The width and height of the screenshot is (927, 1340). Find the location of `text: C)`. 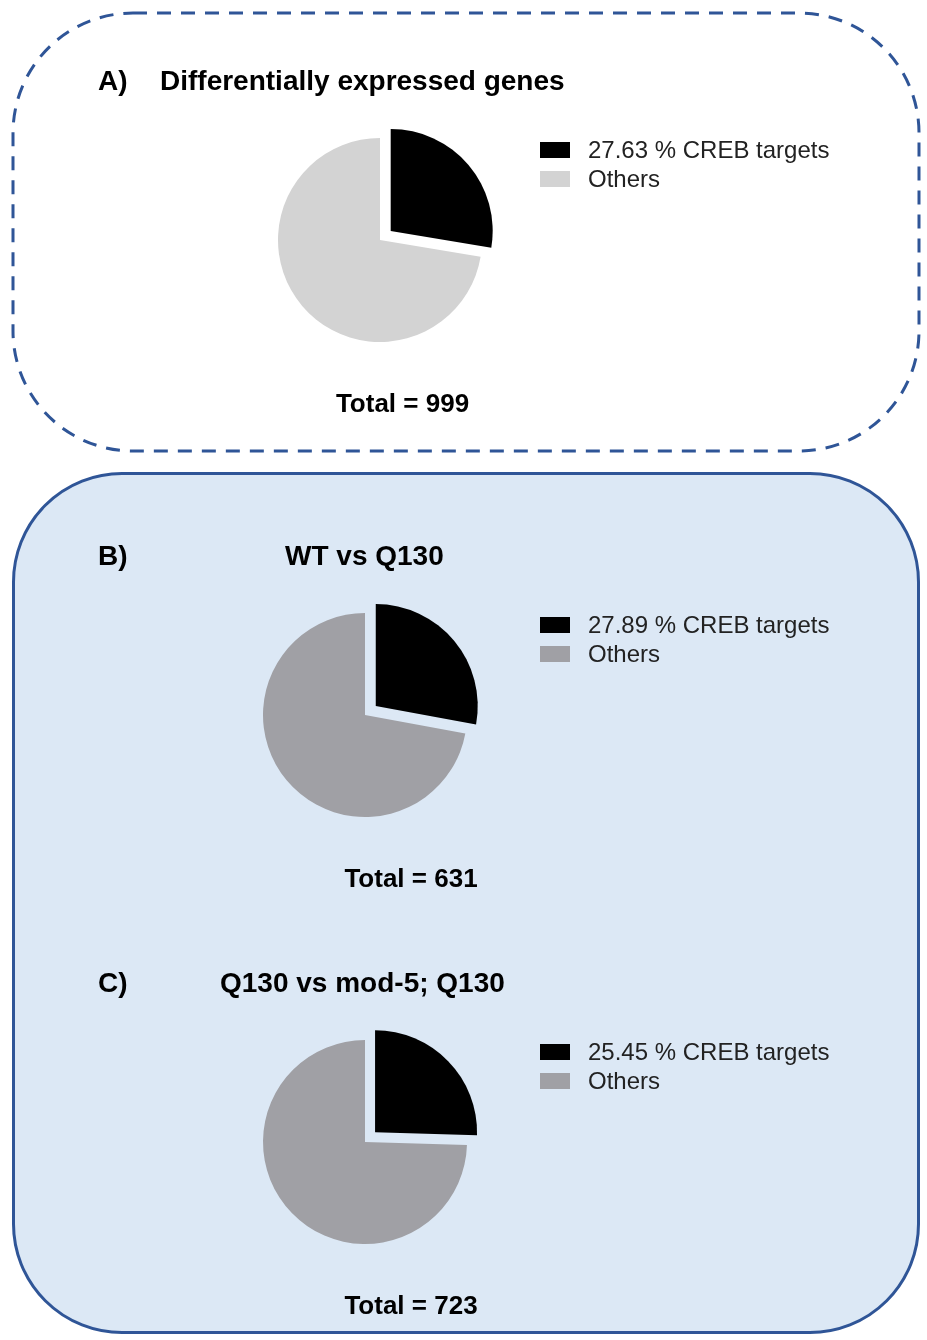

text: C) is located at coordinates (113, 983).